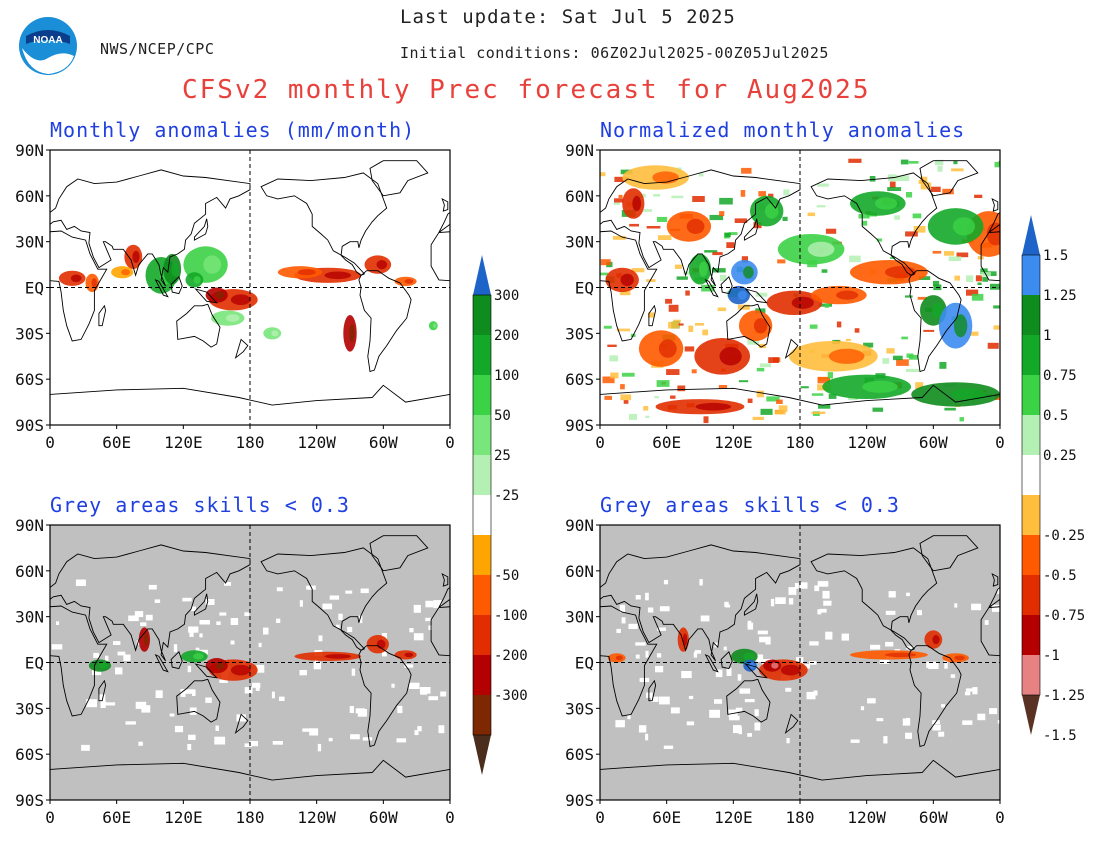  What do you see at coordinates (29, 242) in the screenshot?
I see `lat-label: 30N` at bounding box center [29, 242].